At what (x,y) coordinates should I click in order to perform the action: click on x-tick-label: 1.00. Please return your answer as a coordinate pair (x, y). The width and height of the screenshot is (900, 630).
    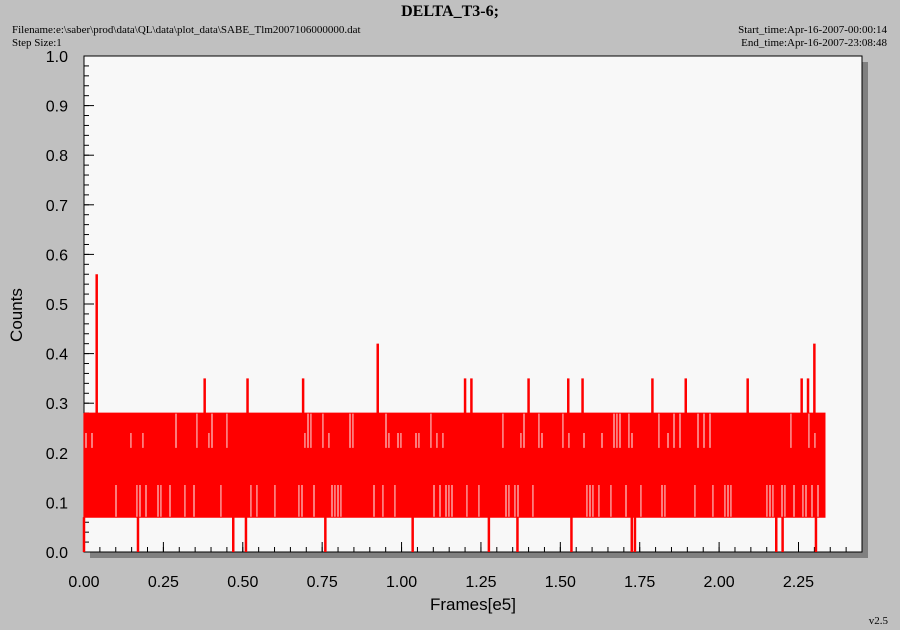
    Looking at the image, I should click on (401, 582).